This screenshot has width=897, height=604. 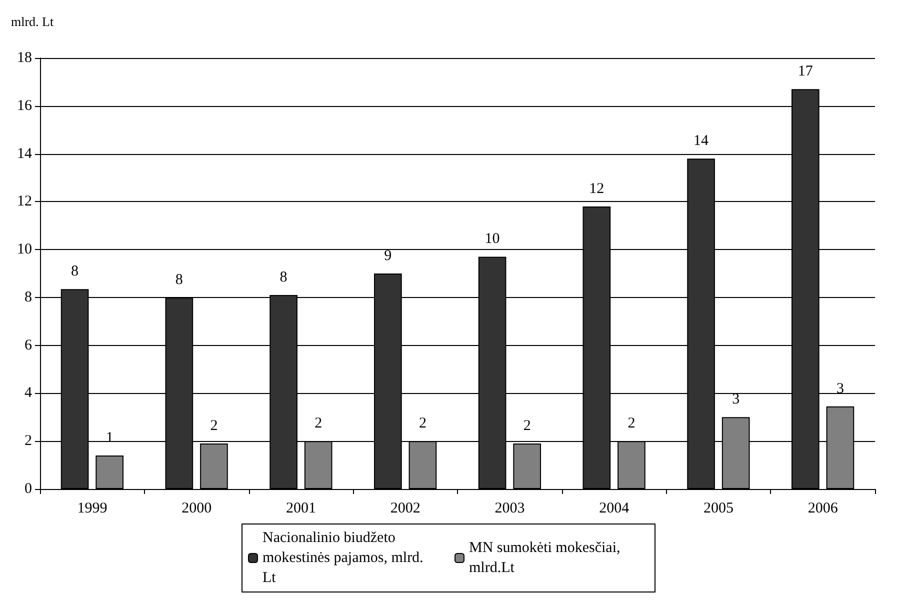 I want to click on x-tick-label: 2003, so click(x=509, y=508).